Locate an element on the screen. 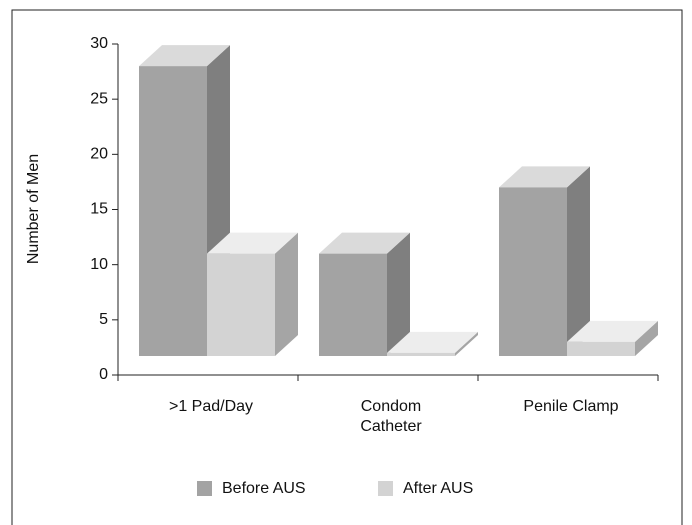 Image resolution: width=692 pixels, height=525 pixels. legend-label: Before AUS is located at coordinates (264, 488).